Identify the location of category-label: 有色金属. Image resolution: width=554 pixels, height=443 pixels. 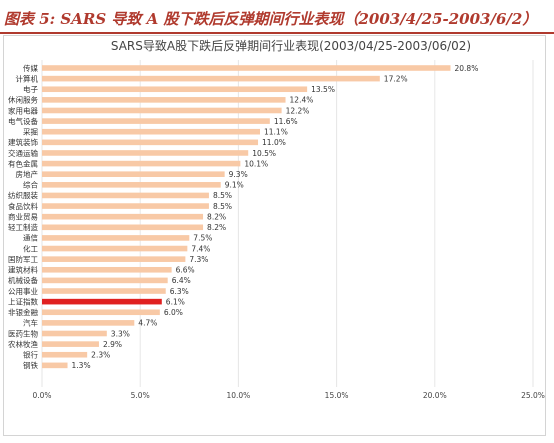
(23, 163).